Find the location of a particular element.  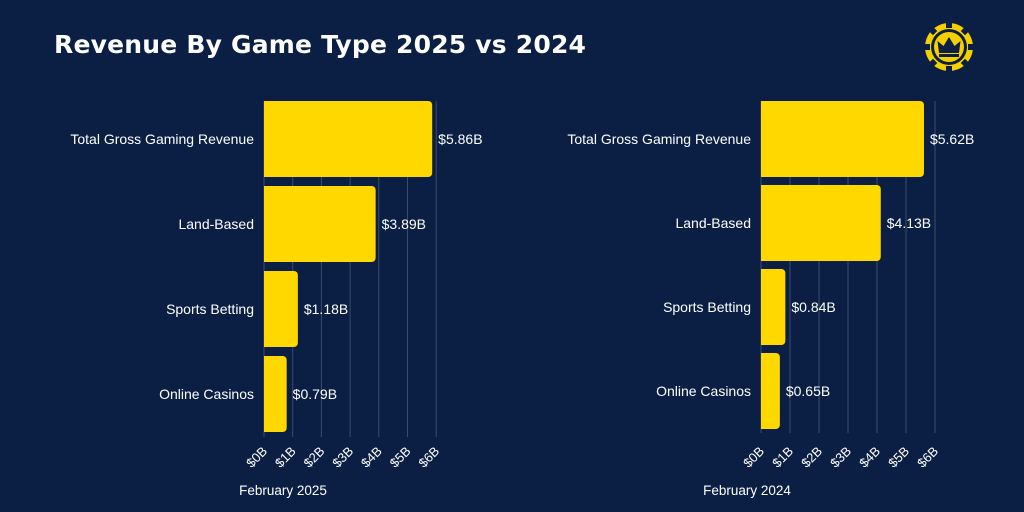

value-label: $0.79B is located at coordinates (315, 394).